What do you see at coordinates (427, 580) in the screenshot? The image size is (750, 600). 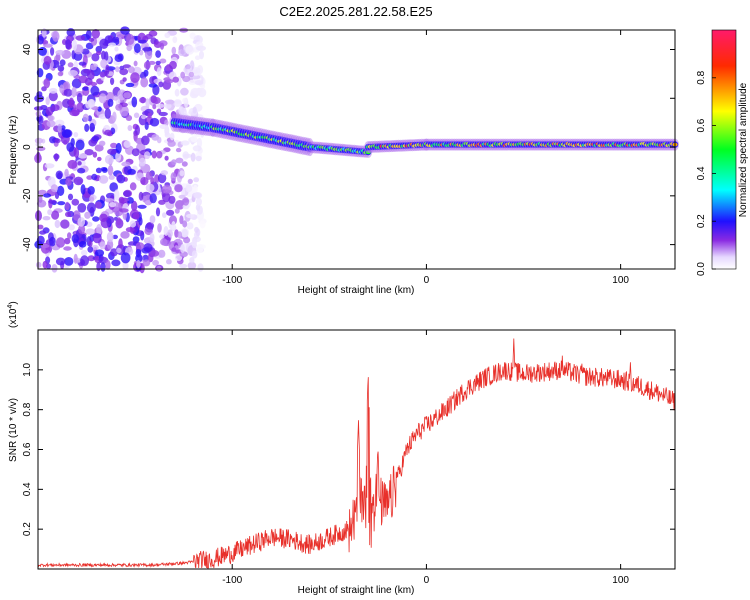 I see `x-tick-label: 0` at bounding box center [427, 580].